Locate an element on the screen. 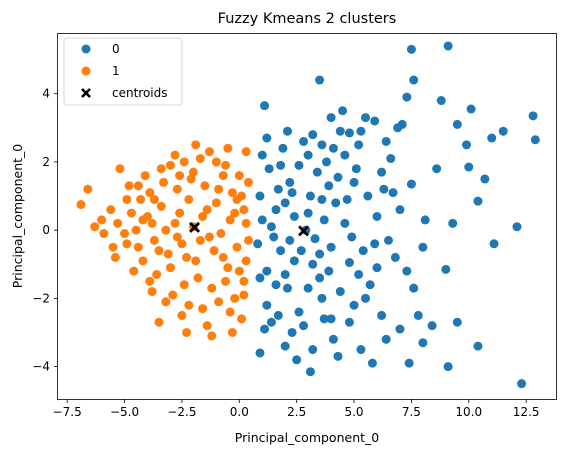  chart-title: Fuzzy Kmeans 2 clusters is located at coordinates (307, 19).